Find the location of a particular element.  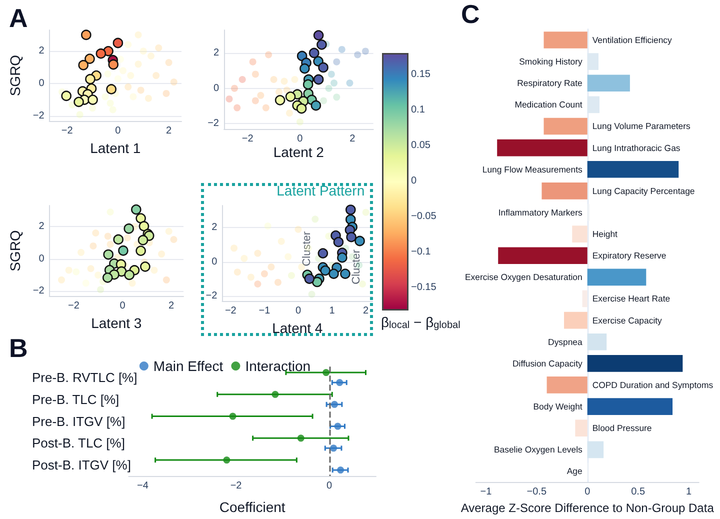

text: Latent Pattern is located at coordinates (320, 190).